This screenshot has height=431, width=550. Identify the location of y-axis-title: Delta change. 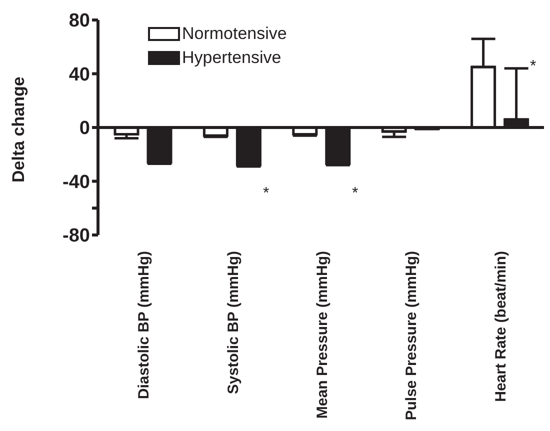
(18, 129).